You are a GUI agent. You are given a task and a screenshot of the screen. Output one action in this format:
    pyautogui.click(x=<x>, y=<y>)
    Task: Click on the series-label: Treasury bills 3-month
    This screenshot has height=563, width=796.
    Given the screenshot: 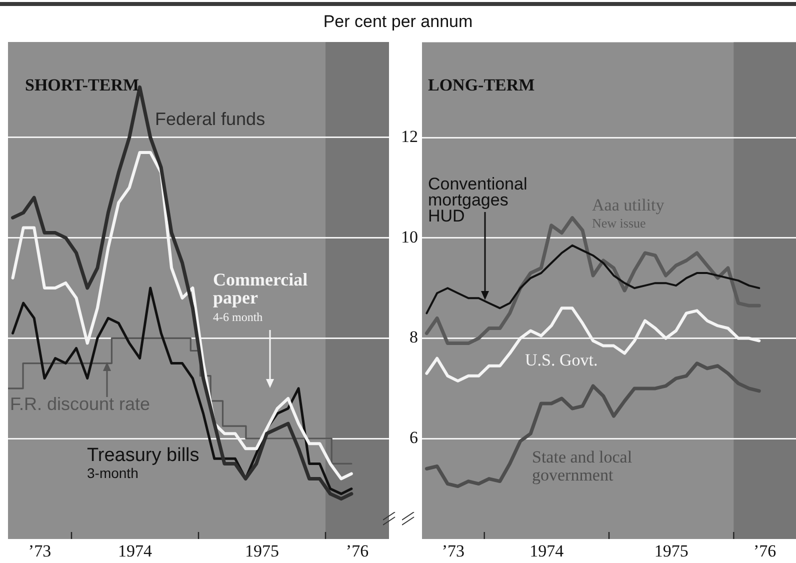 What is the action you would take?
    pyautogui.click(x=143, y=463)
    